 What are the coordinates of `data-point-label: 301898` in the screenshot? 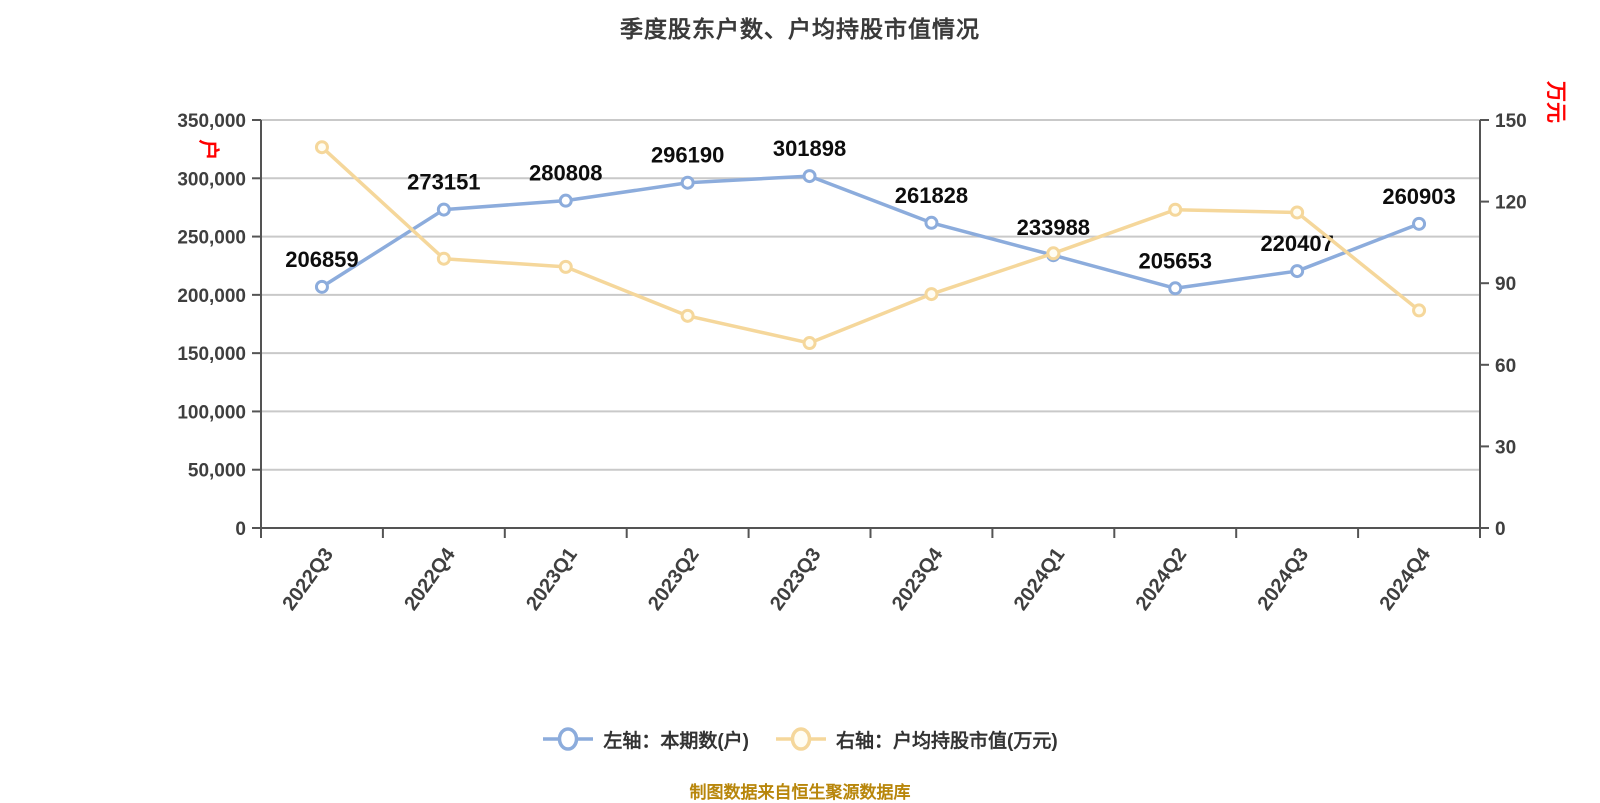 It's located at (809, 148).